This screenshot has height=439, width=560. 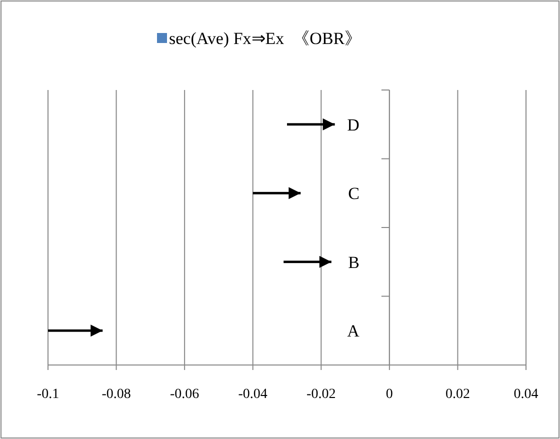 What do you see at coordinates (116, 394) in the screenshot?
I see `x-tick-label: -0.08` at bounding box center [116, 394].